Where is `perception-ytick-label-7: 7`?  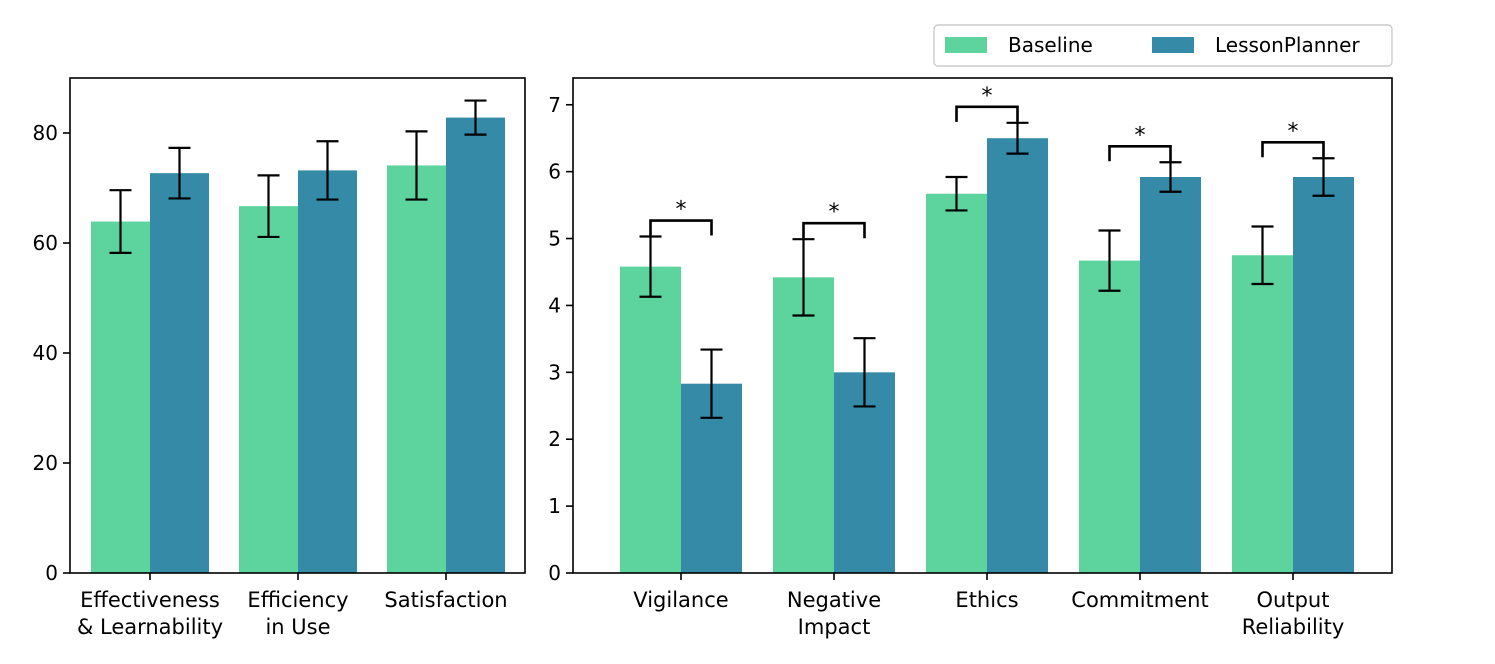 perception-ytick-label-7: 7 is located at coordinates (554, 105).